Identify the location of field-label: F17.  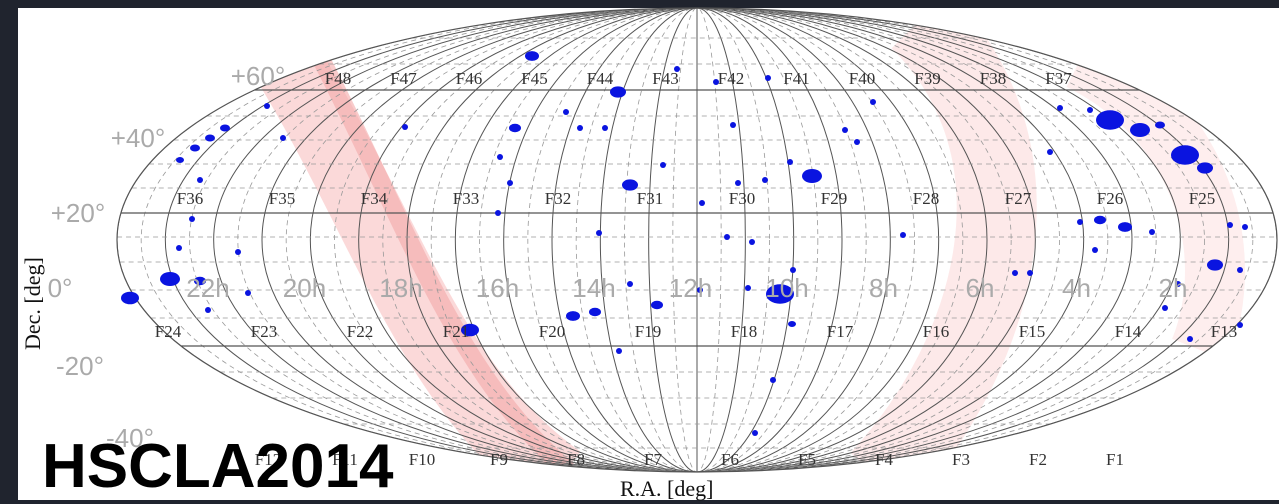
(840, 331).